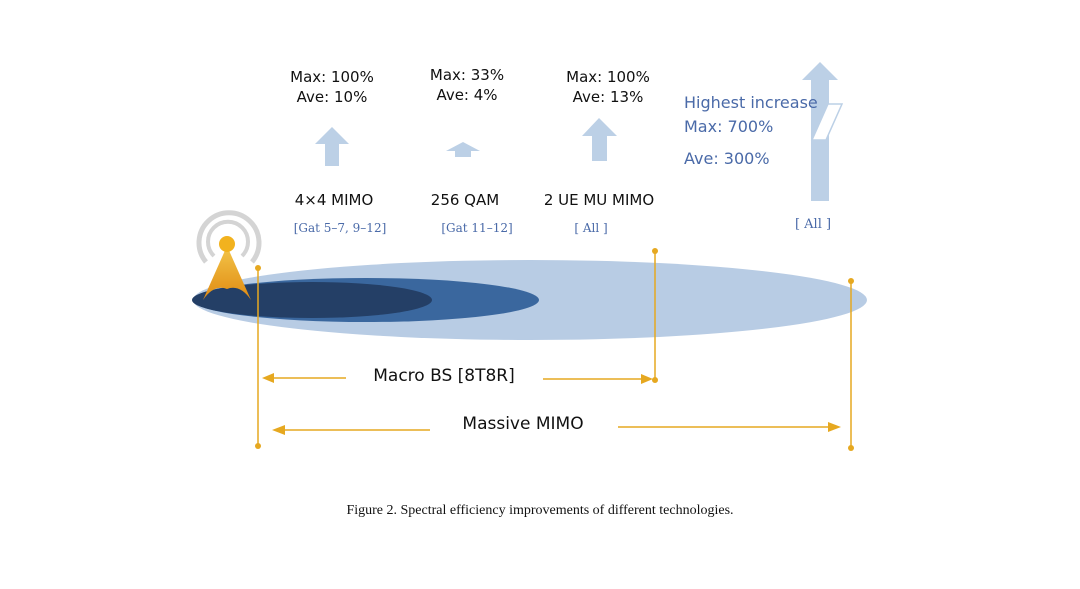 The image size is (1080, 589). Describe the element at coordinates (465, 200) in the screenshot. I see `tech-name: 256 QAM` at that location.